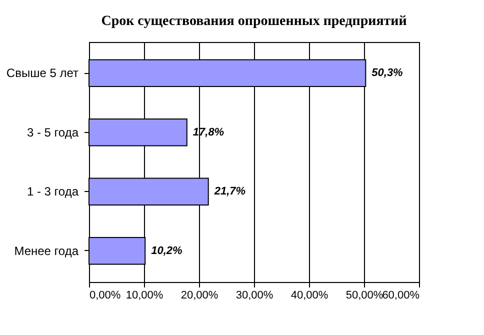 This screenshot has height=335, width=484. What do you see at coordinates (401, 296) in the screenshot?
I see `x-tick-label: 60,00%` at bounding box center [401, 296].